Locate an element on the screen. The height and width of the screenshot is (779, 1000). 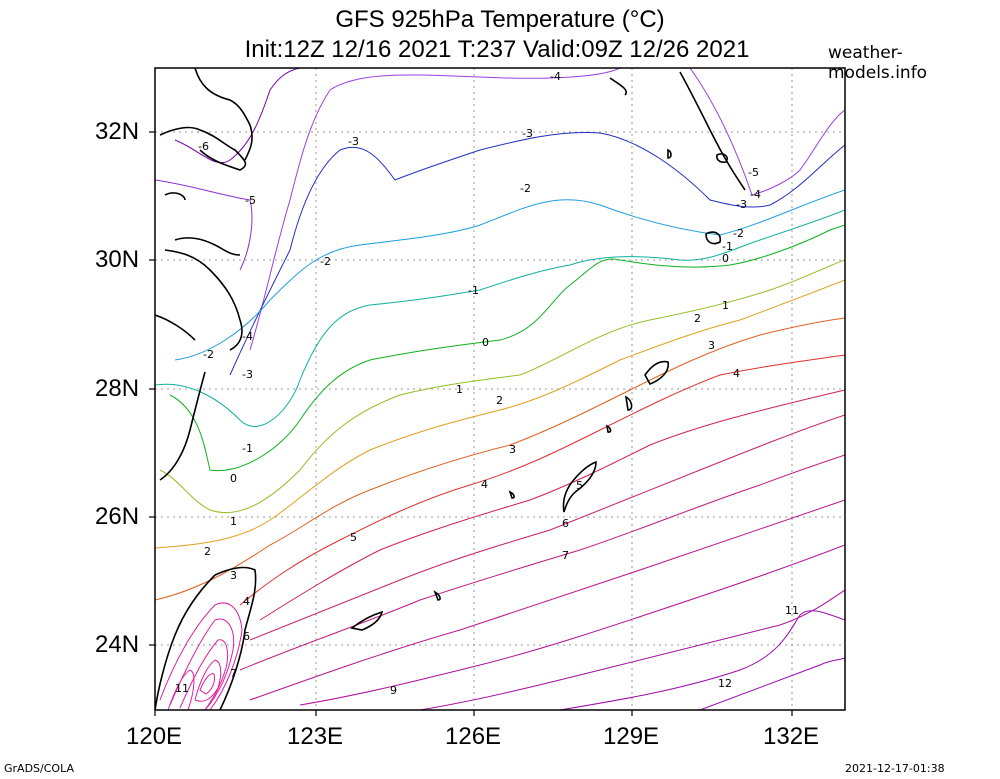
site-credit: weather-models.info is located at coordinates (878, 63).